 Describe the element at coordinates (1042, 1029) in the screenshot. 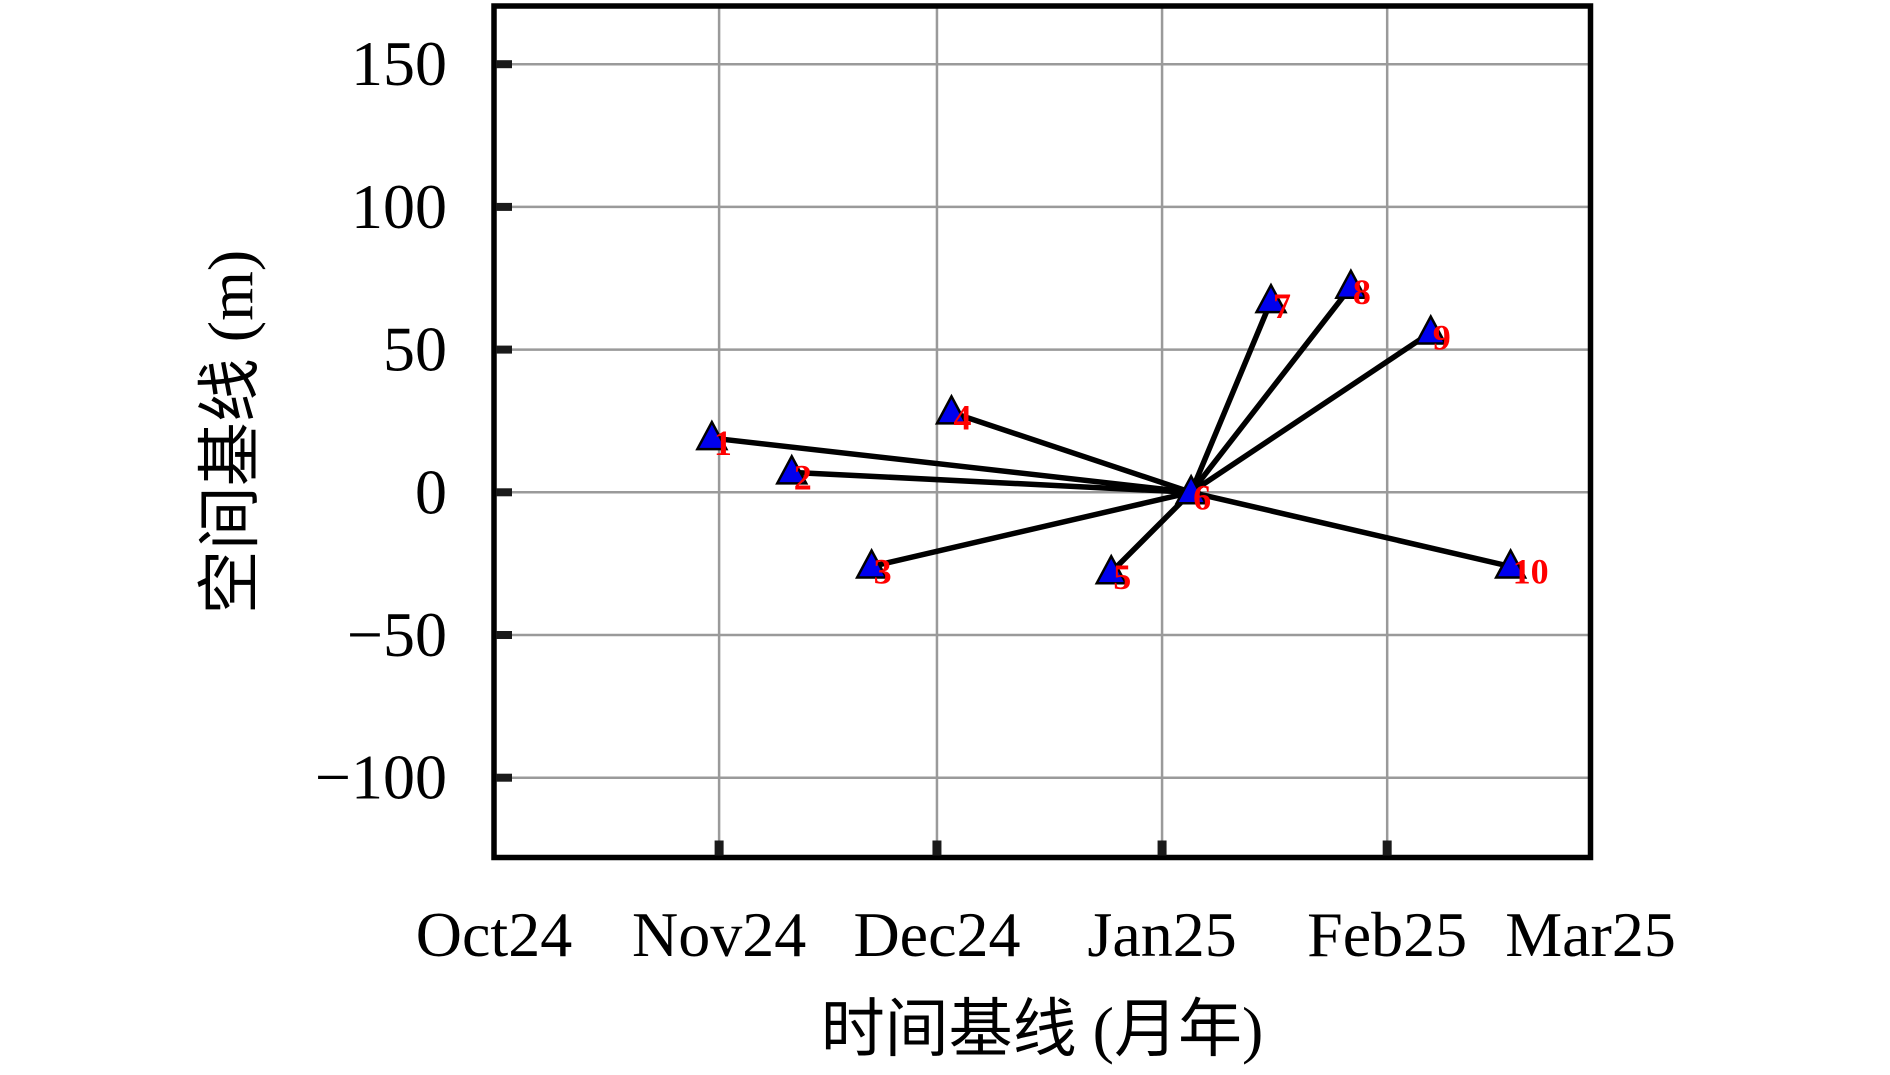

I see `x-axis-title: 时间基线 (月年)` at that location.